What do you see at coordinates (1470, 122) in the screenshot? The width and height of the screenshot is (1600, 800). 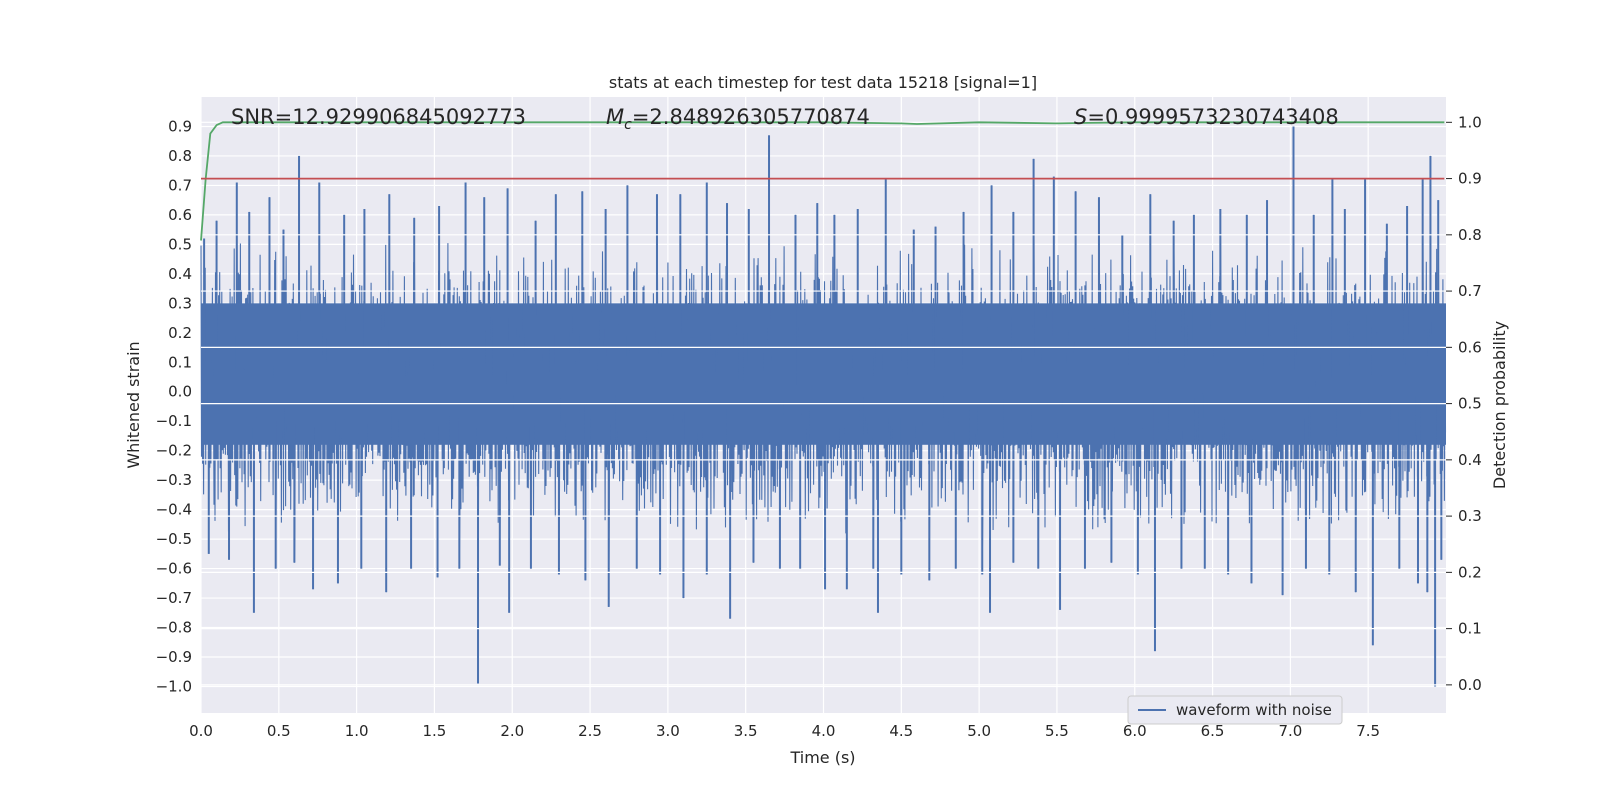 I see `y2-tick-label: 1.0` at bounding box center [1470, 122].